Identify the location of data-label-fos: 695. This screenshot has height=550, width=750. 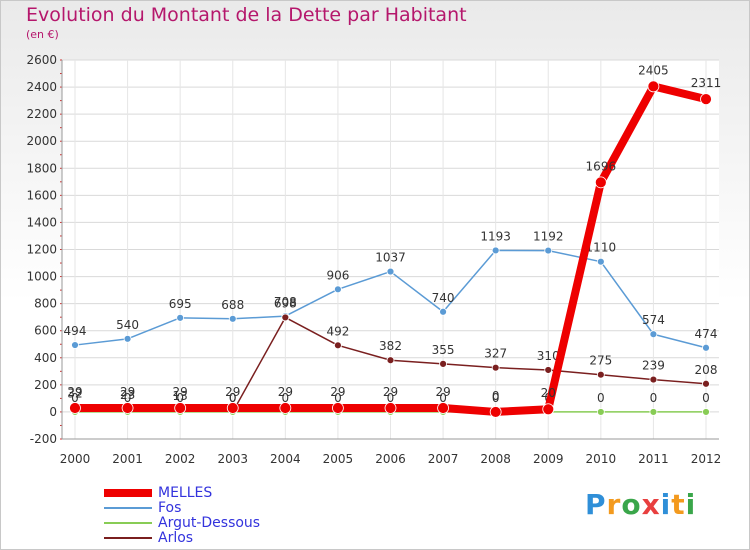
(180, 304).